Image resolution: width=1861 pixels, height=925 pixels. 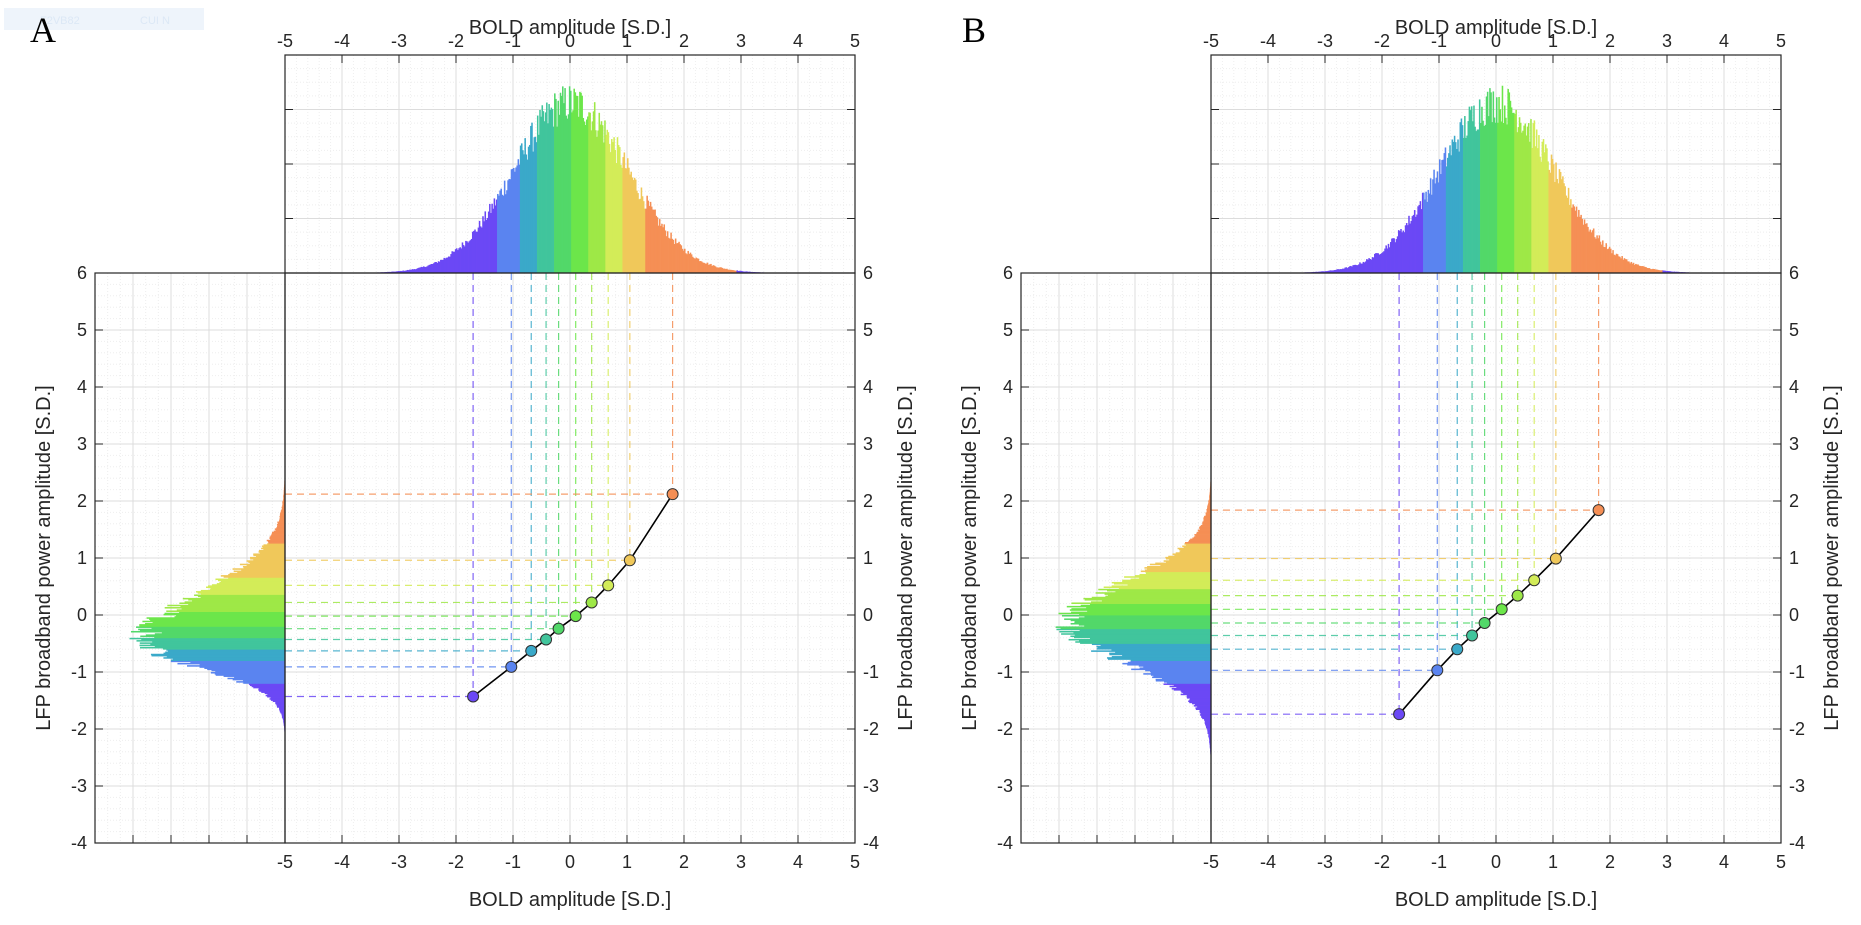 What do you see at coordinates (798, 862) in the screenshot?
I see `x-tick-label-bottom: 4` at bounding box center [798, 862].